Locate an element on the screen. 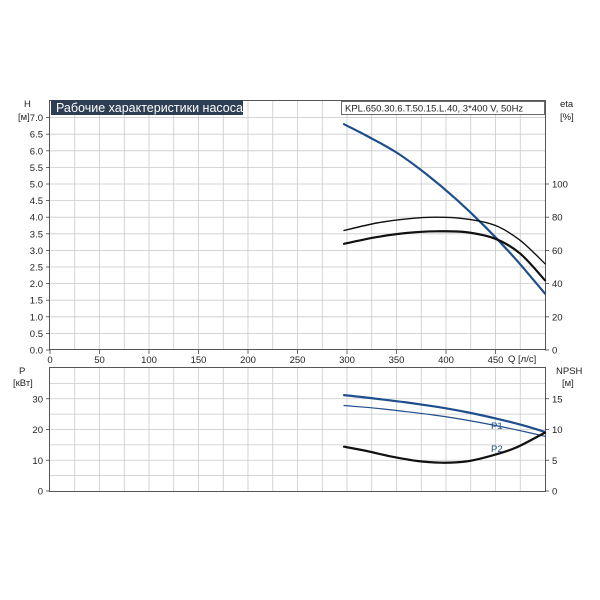 This screenshot has width=600, height=600. top-y-tick-label: 7.0 is located at coordinates (36, 118).